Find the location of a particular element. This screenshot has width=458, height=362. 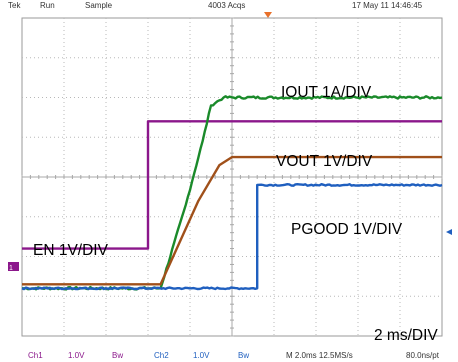

status-sample: Sample is located at coordinates (99, 5).